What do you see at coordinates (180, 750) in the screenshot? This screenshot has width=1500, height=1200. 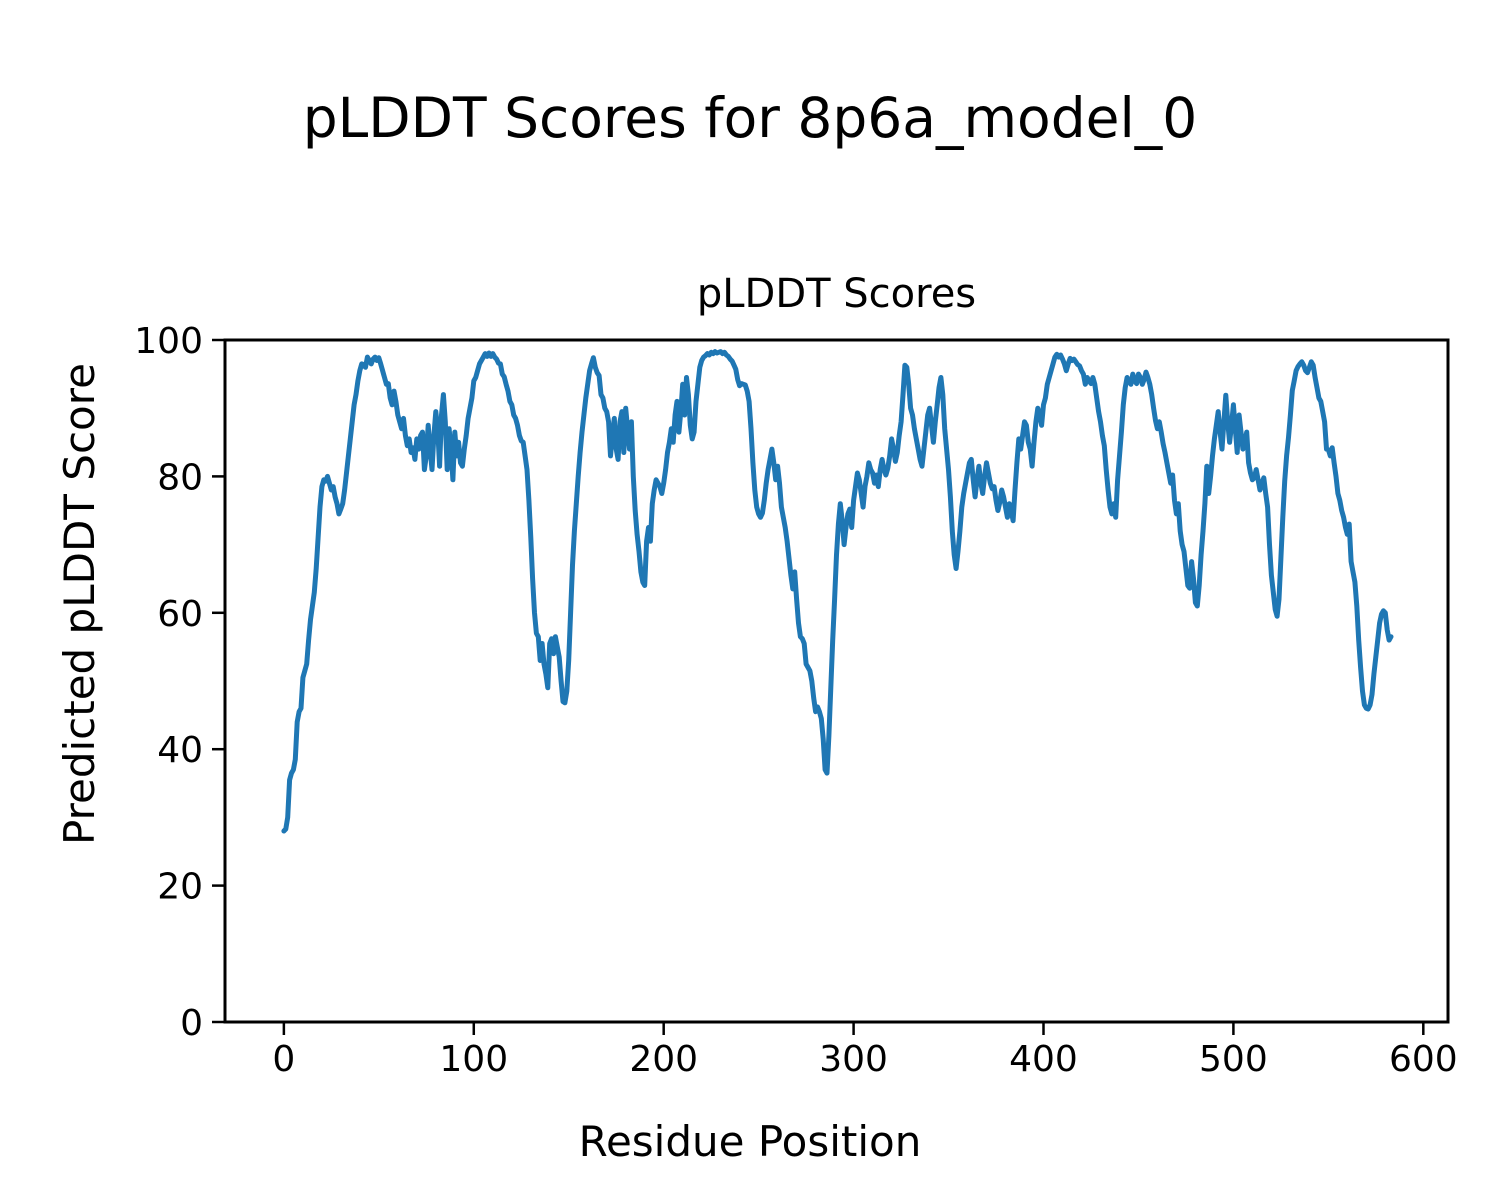 I see `y-tick-label: 40` at bounding box center [180, 750].